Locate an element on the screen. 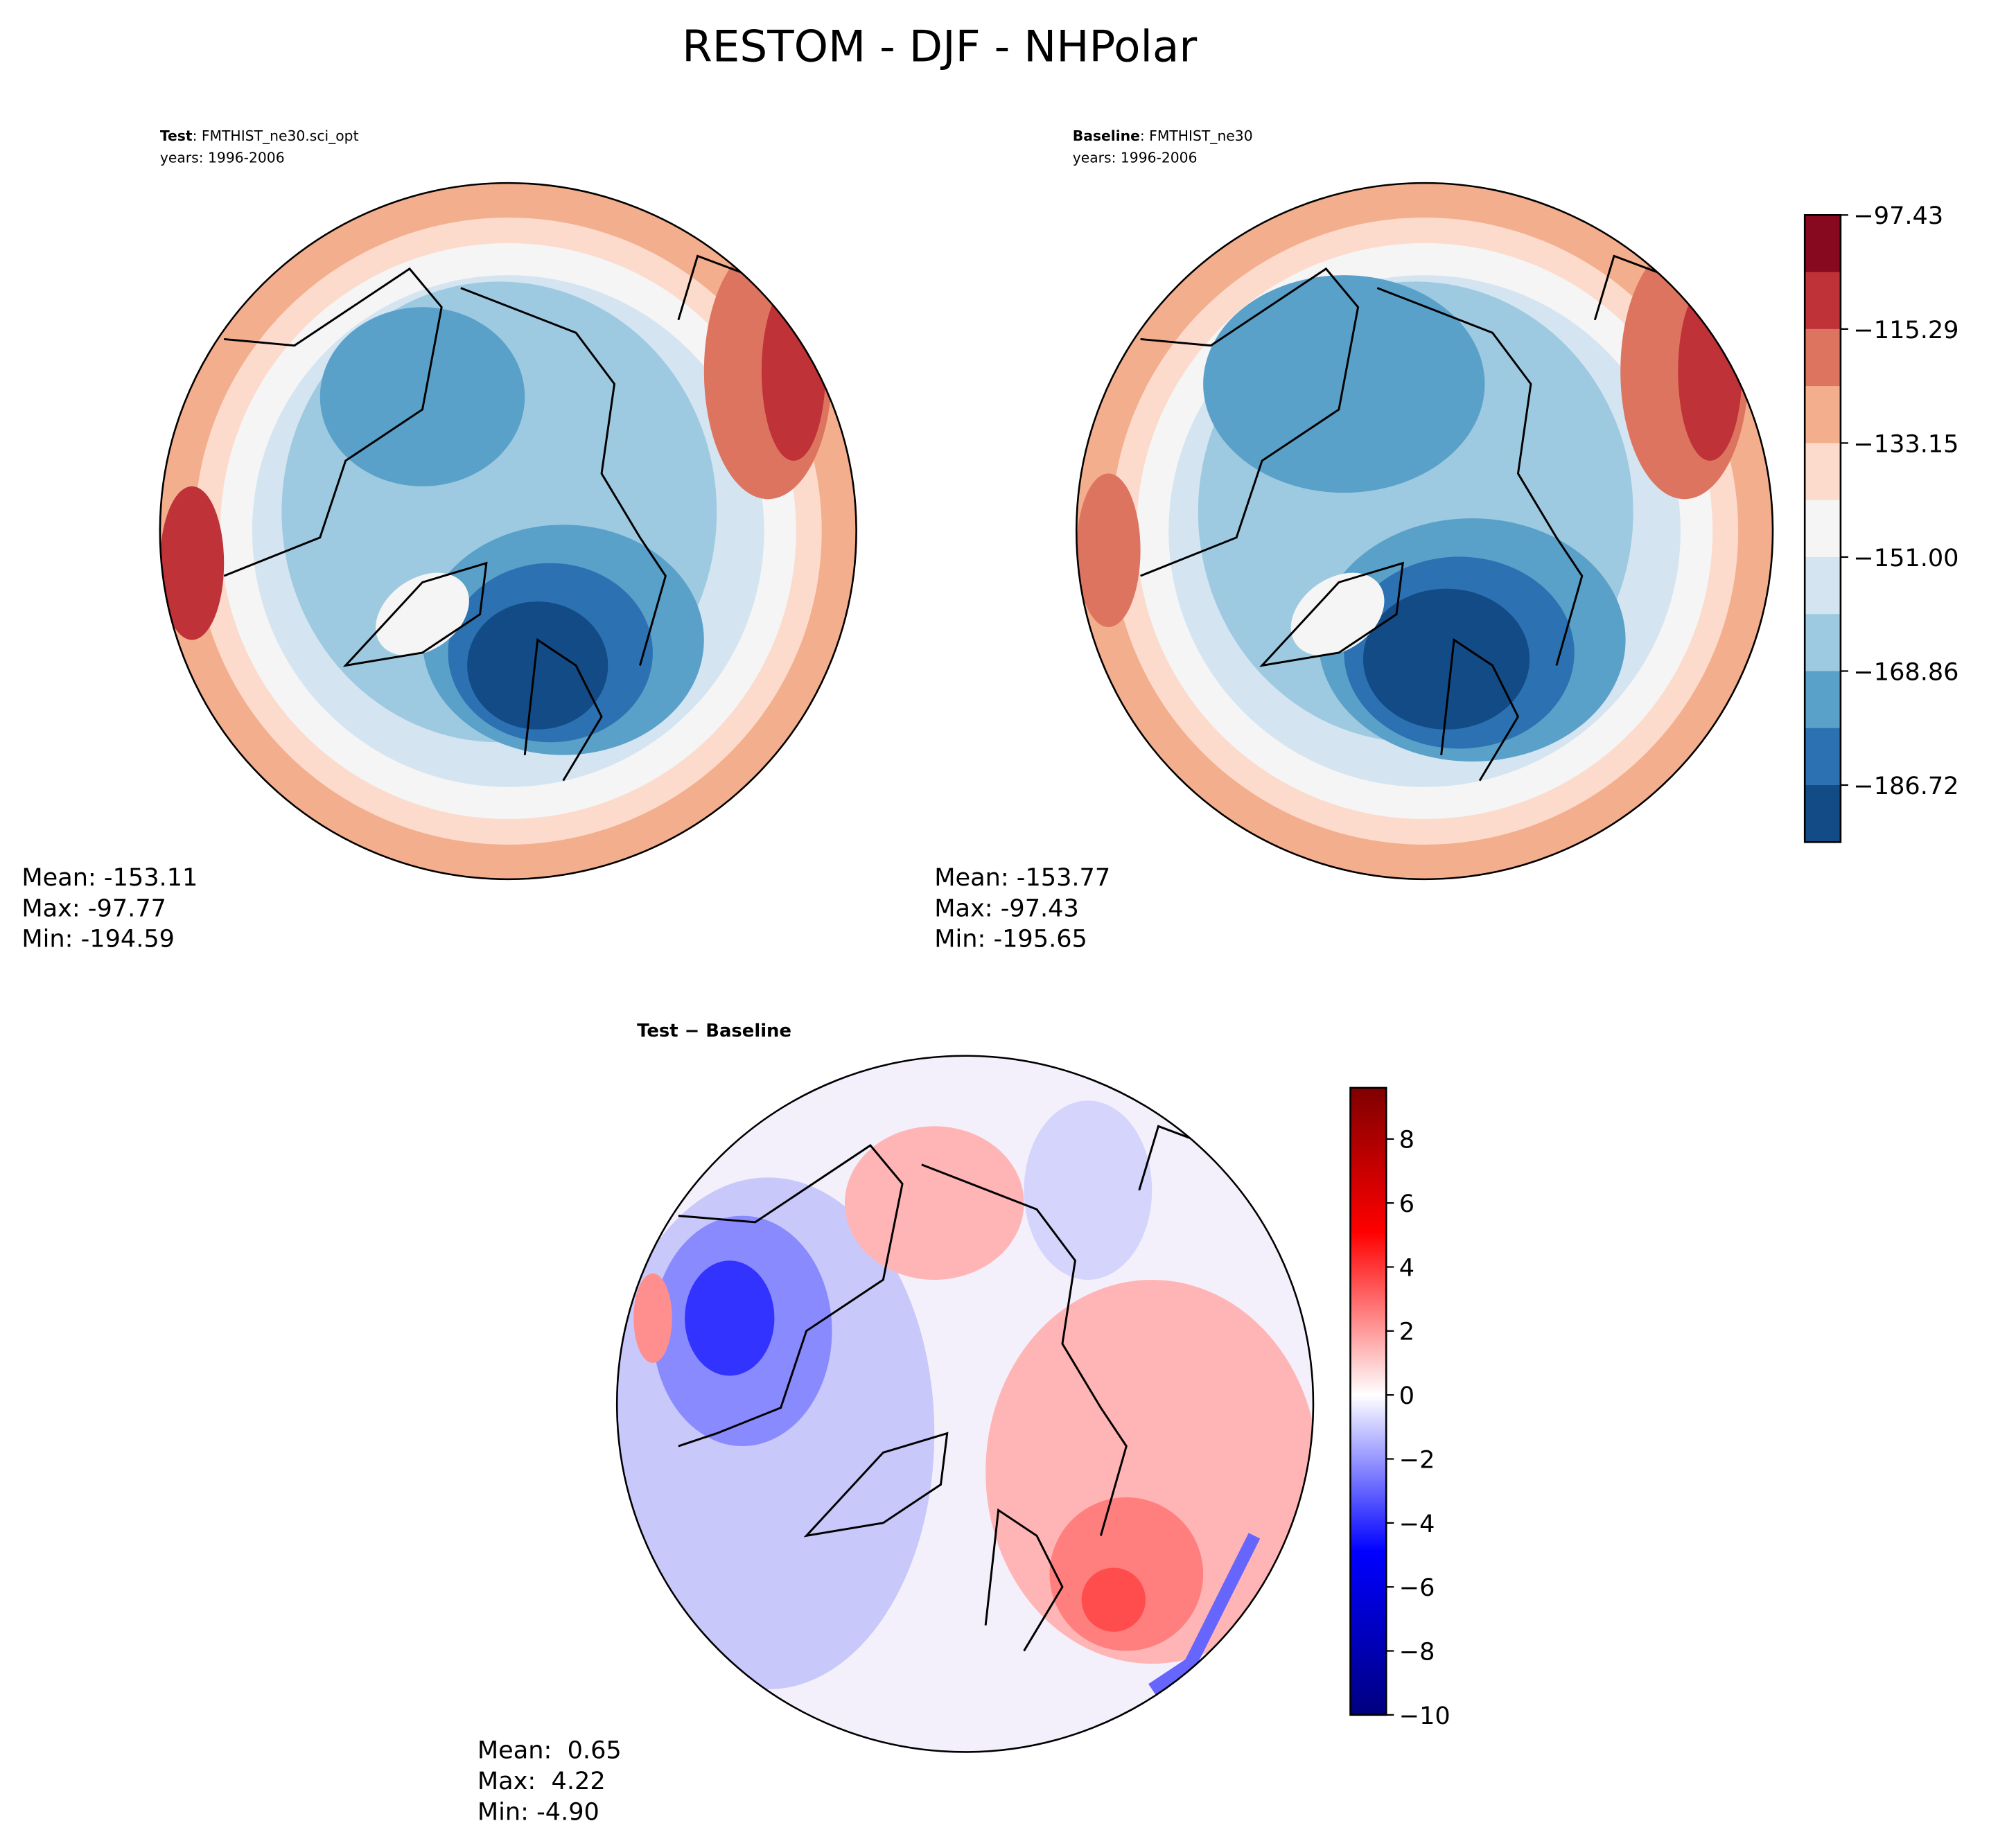 The width and height of the screenshot is (2007, 1848). baseline-max: Max: -97.43 is located at coordinates (1006, 908).